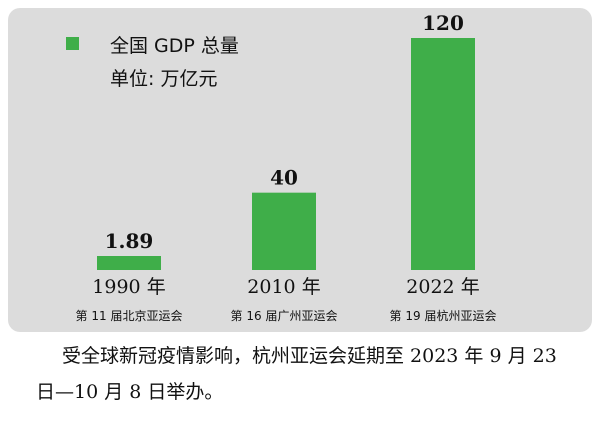  What do you see at coordinates (284, 178) in the screenshot?
I see `data-label-1: 40` at bounding box center [284, 178].